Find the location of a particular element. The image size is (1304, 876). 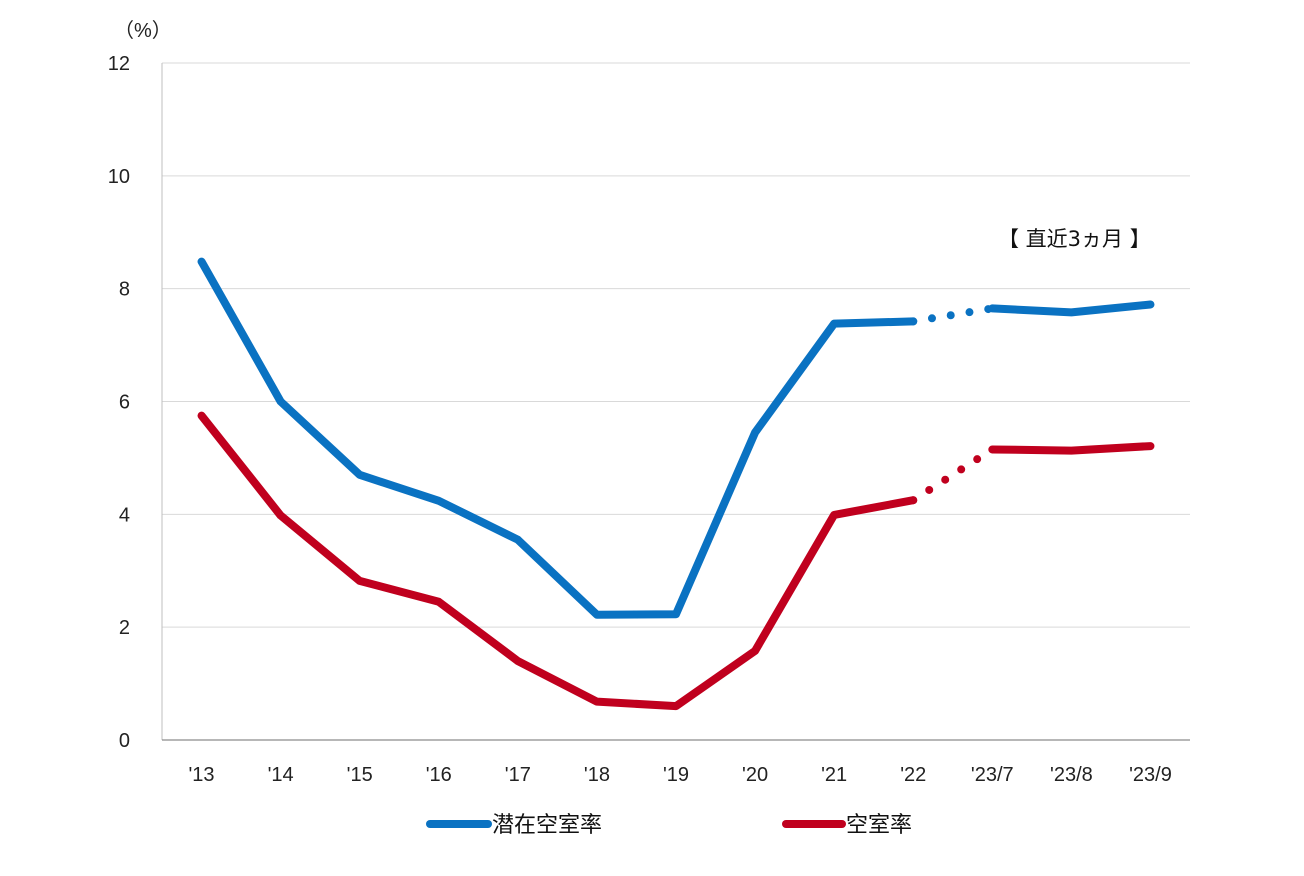

x-tick-label: '23/7 is located at coordinates (992, 775).